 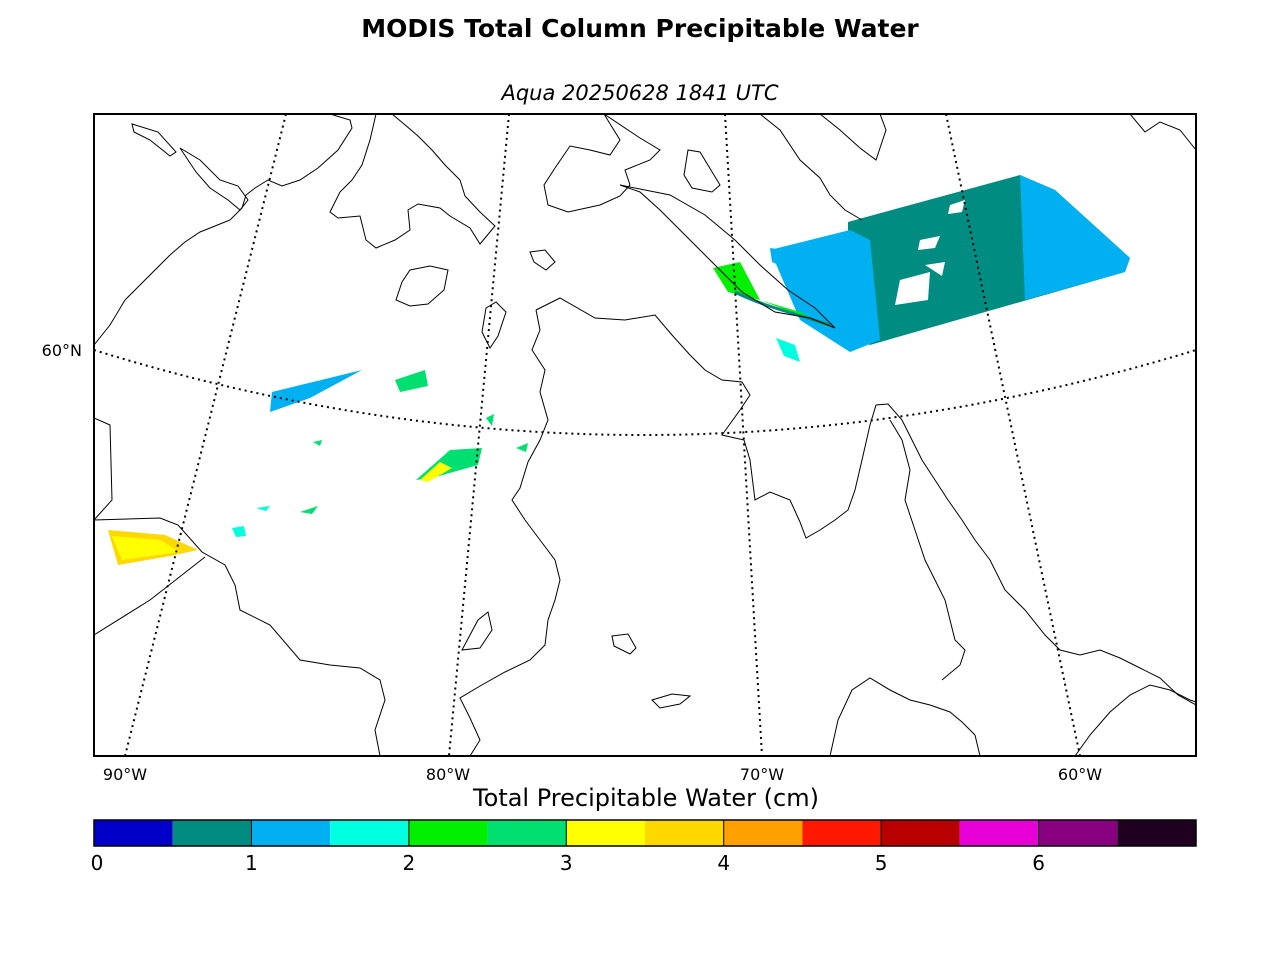 I want to click on map-subtitle: Aqua 20250628 1841 UTC, so click(x=640, y=93).